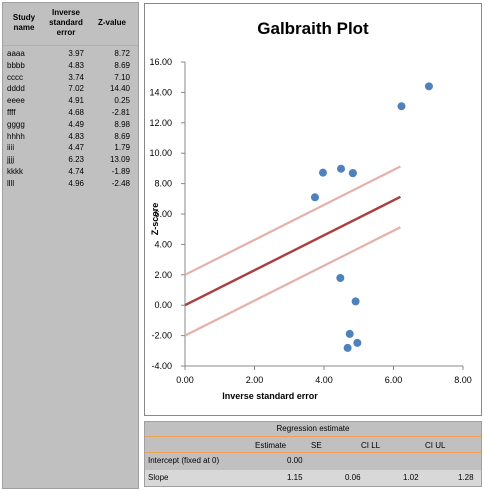 The height and width of the screenshot is (490, 485). Describe the element at coordinates (271, 445) in the screenshot. I see `header-estimate: Estimate` at that location.